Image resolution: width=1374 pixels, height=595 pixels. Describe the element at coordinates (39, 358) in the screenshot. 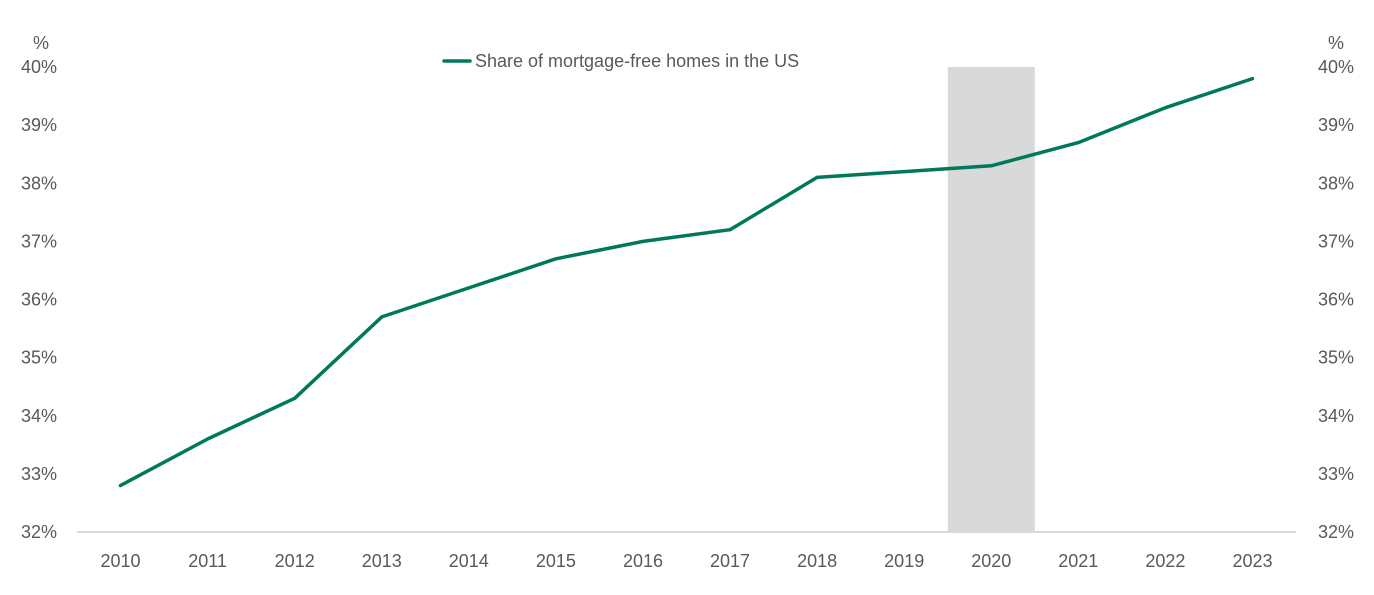

I see `y-tick-label-left: 35%` at that location.